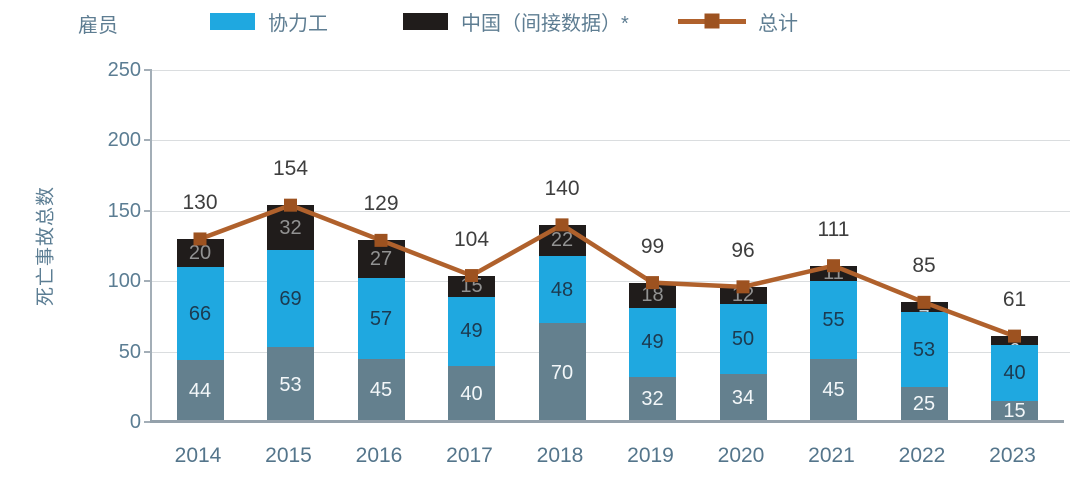 The width and height of the screenshot is (1070, 488). I want to click on segment-2018: 48, so click(562, 289).